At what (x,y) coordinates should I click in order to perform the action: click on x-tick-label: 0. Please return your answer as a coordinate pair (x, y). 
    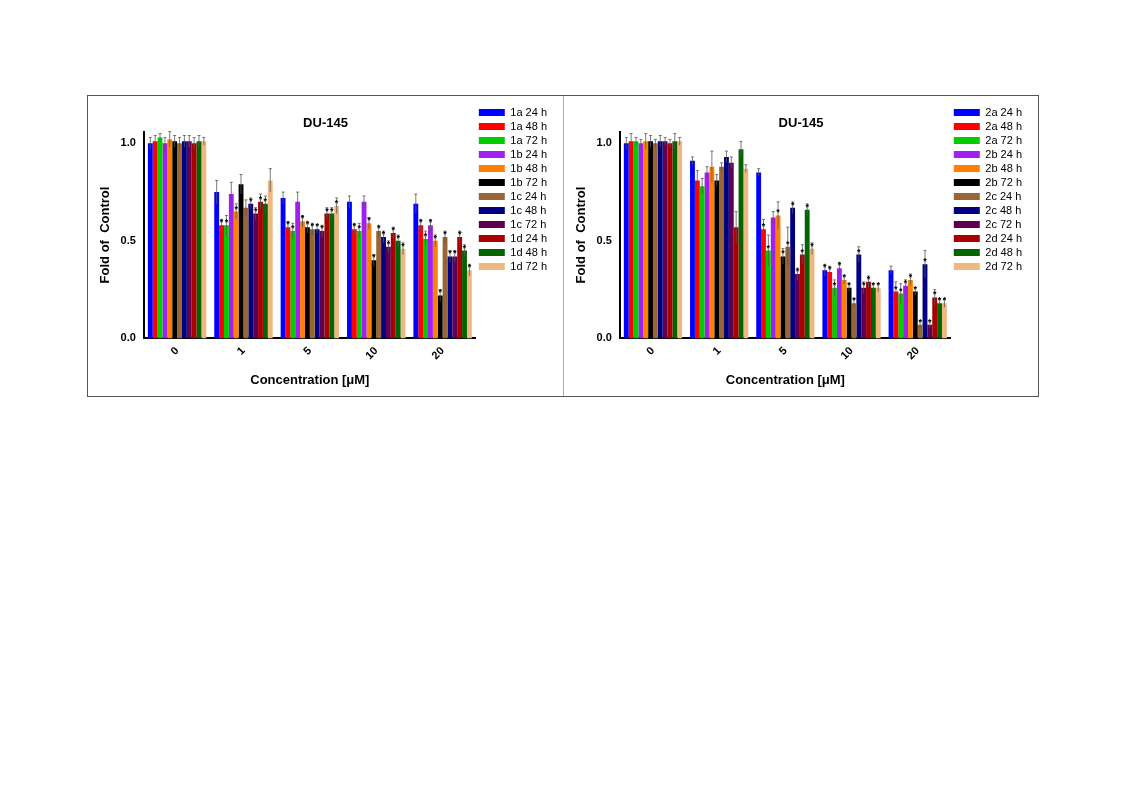
    Looking at the image, I should click on (174, 350).